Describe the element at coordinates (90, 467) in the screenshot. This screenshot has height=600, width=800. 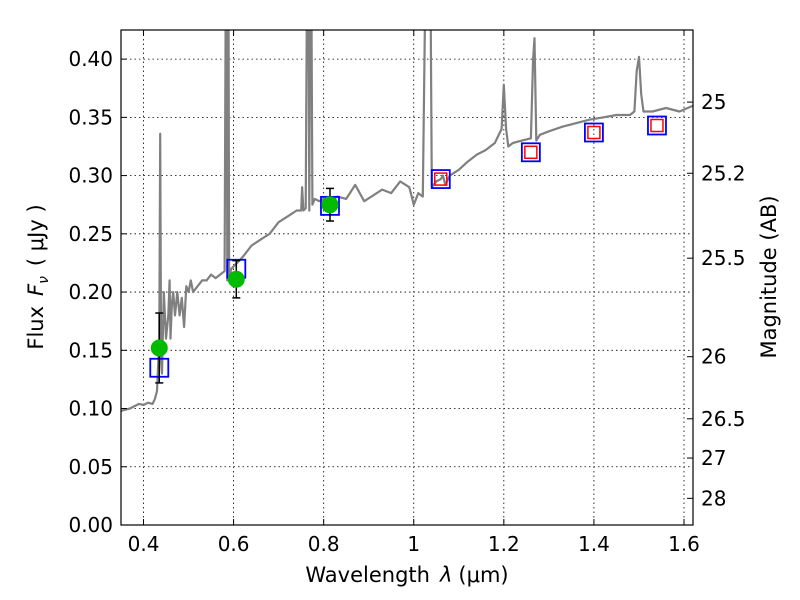
I see `y-tick-label: 0.05` at that location.